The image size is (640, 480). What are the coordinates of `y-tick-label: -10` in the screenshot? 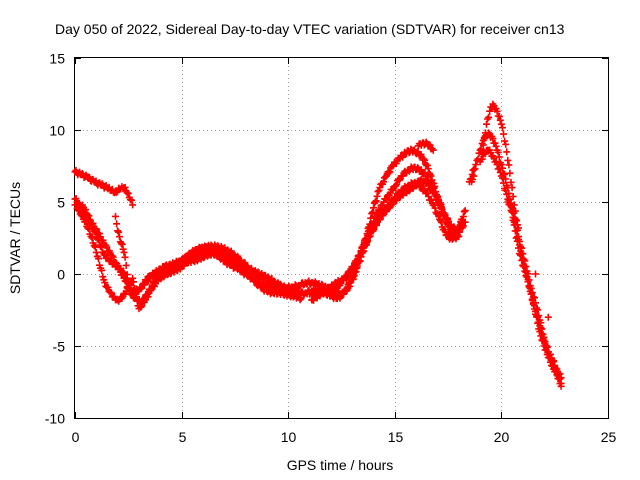 It's located at (55, 419).